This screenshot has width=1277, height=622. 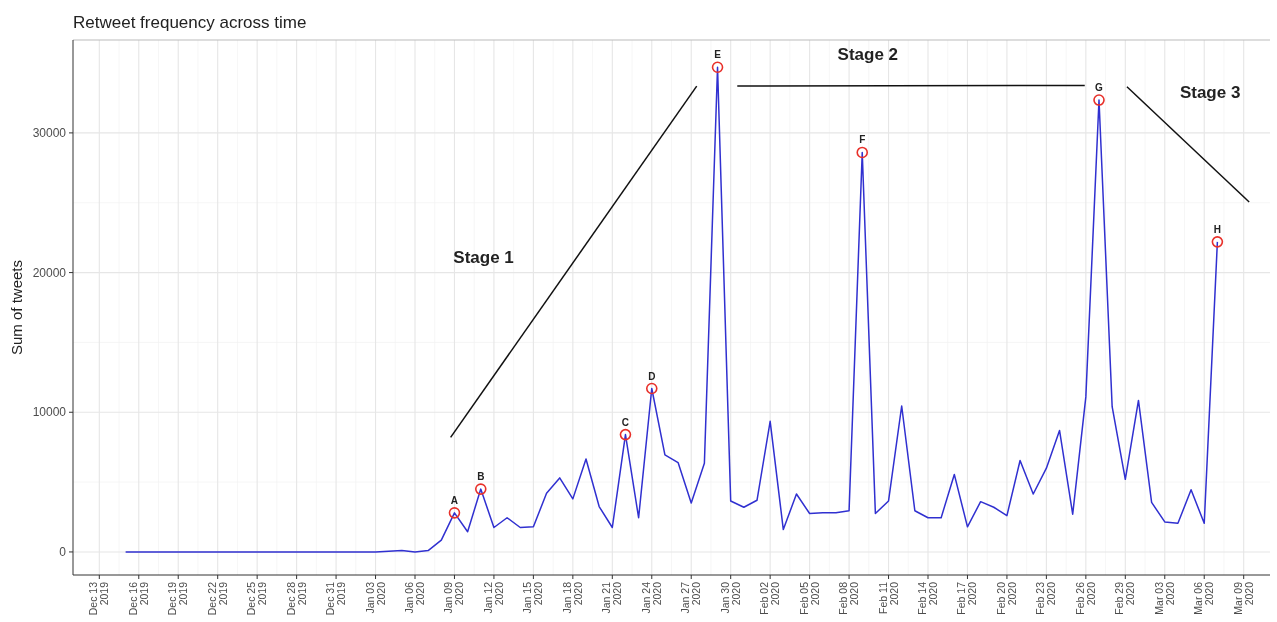 What do you see at coordinates (625, 422) in the screenshot?
I see `annotation: C` at bounding box center [625, 422].